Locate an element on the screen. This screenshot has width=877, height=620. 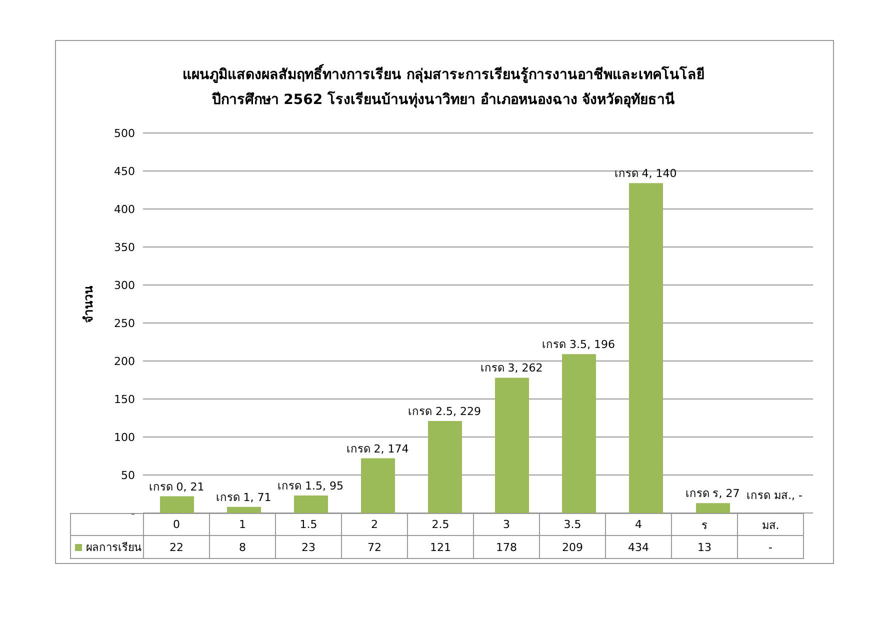
data-label: 23 is located at coordinates (308, 547).